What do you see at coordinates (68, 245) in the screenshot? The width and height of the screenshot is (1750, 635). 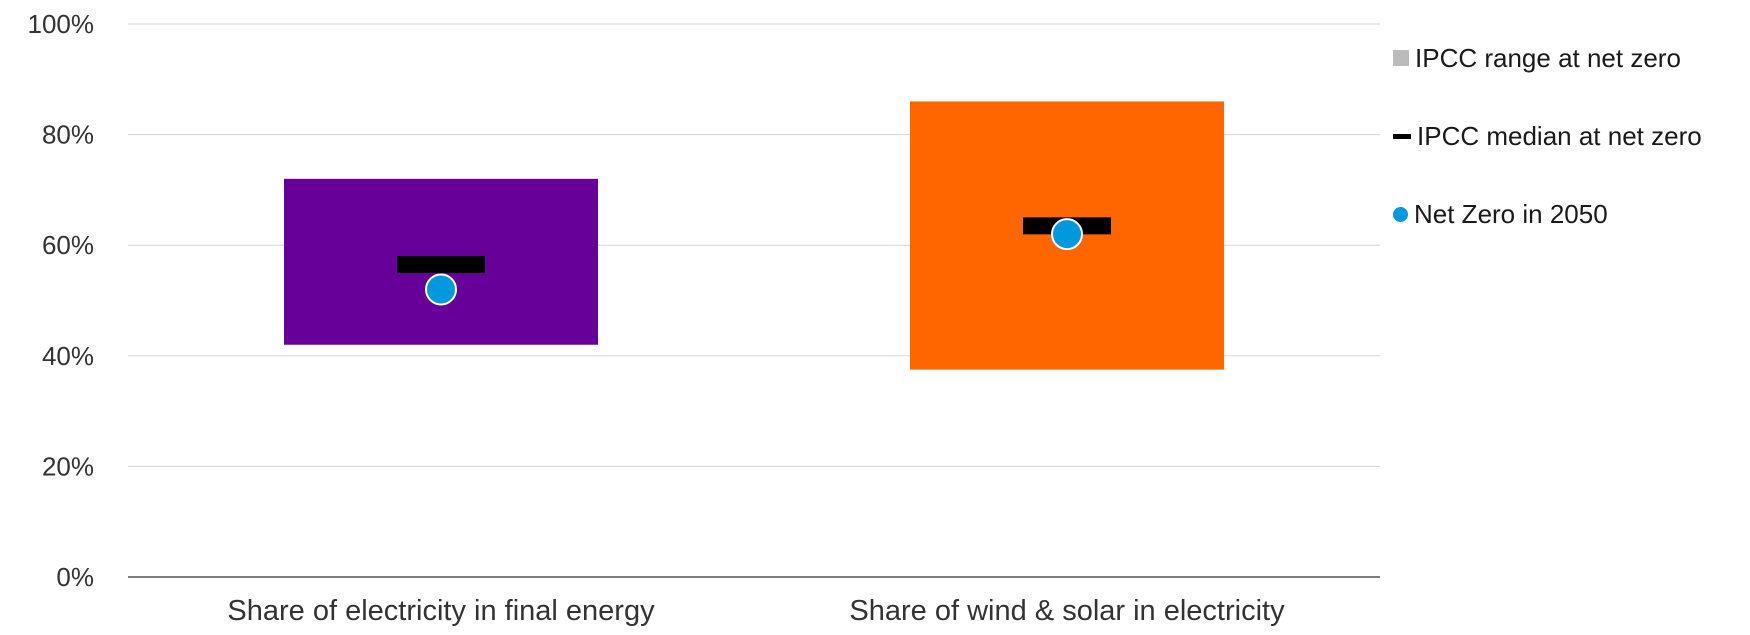 I see `y-tick-label: 60%` at bounding box center [68, 245].